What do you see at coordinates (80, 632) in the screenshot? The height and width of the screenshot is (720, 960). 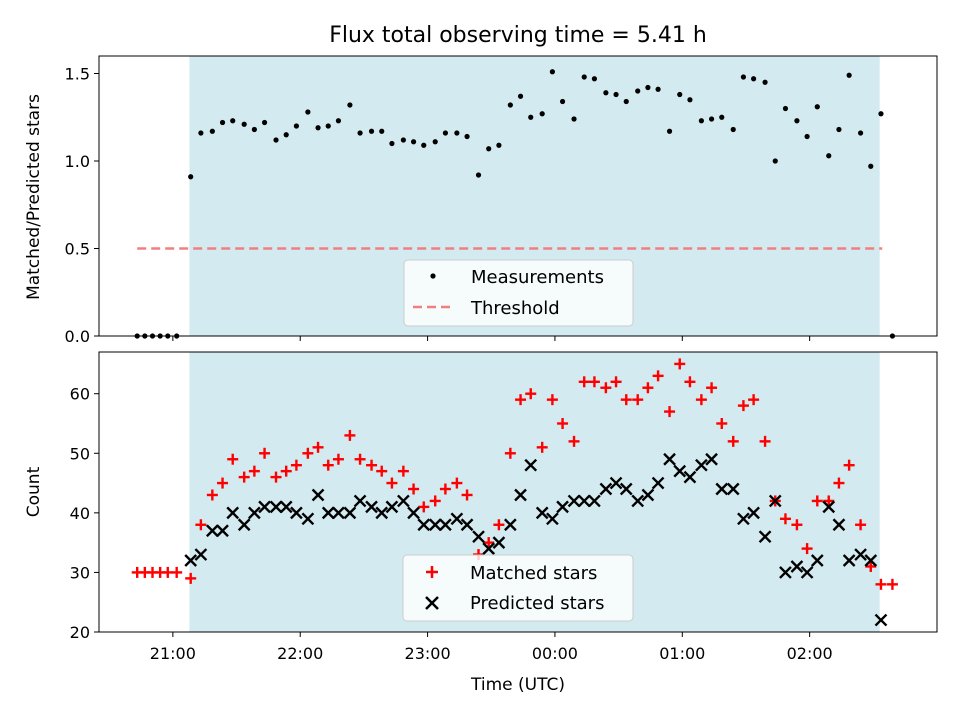 I see `y-tick-label: 20` at bounding box center [80, 632].